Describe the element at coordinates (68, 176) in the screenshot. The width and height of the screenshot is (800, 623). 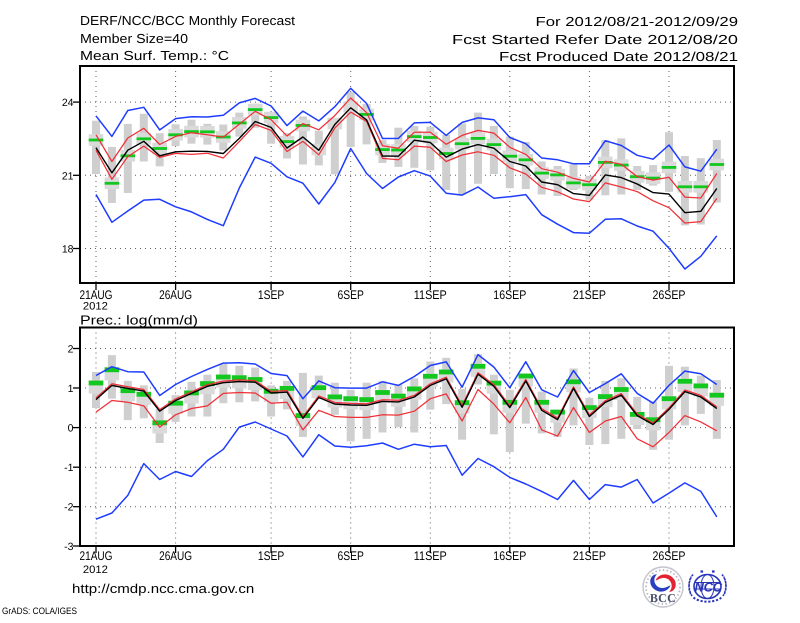
I see `svg-text: 21` at that location.